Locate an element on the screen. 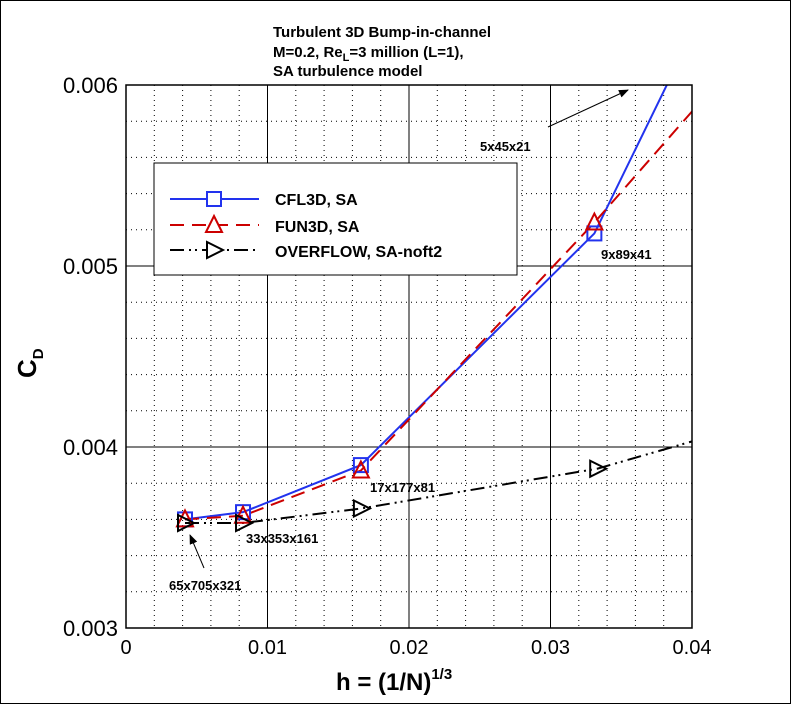 The height and width of the screenshot is (704, 791). annotation-9x89x41: 9x89x41 is located at coordinates (626, 254).